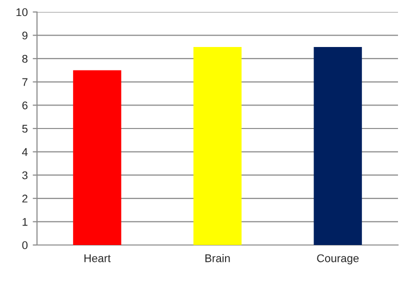 This screenshot has height=291, width=403. What do you see at coordinates (22, 12) in the screenshot?
I see `y-tick-label: 10` at bounding box center [22, 12].